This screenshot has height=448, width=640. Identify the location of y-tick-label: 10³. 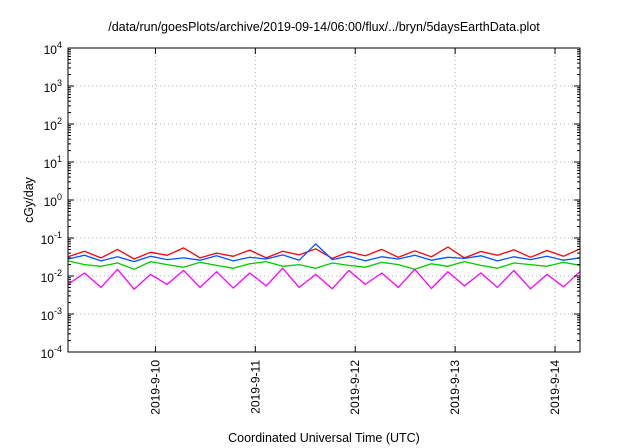
(53, 86).